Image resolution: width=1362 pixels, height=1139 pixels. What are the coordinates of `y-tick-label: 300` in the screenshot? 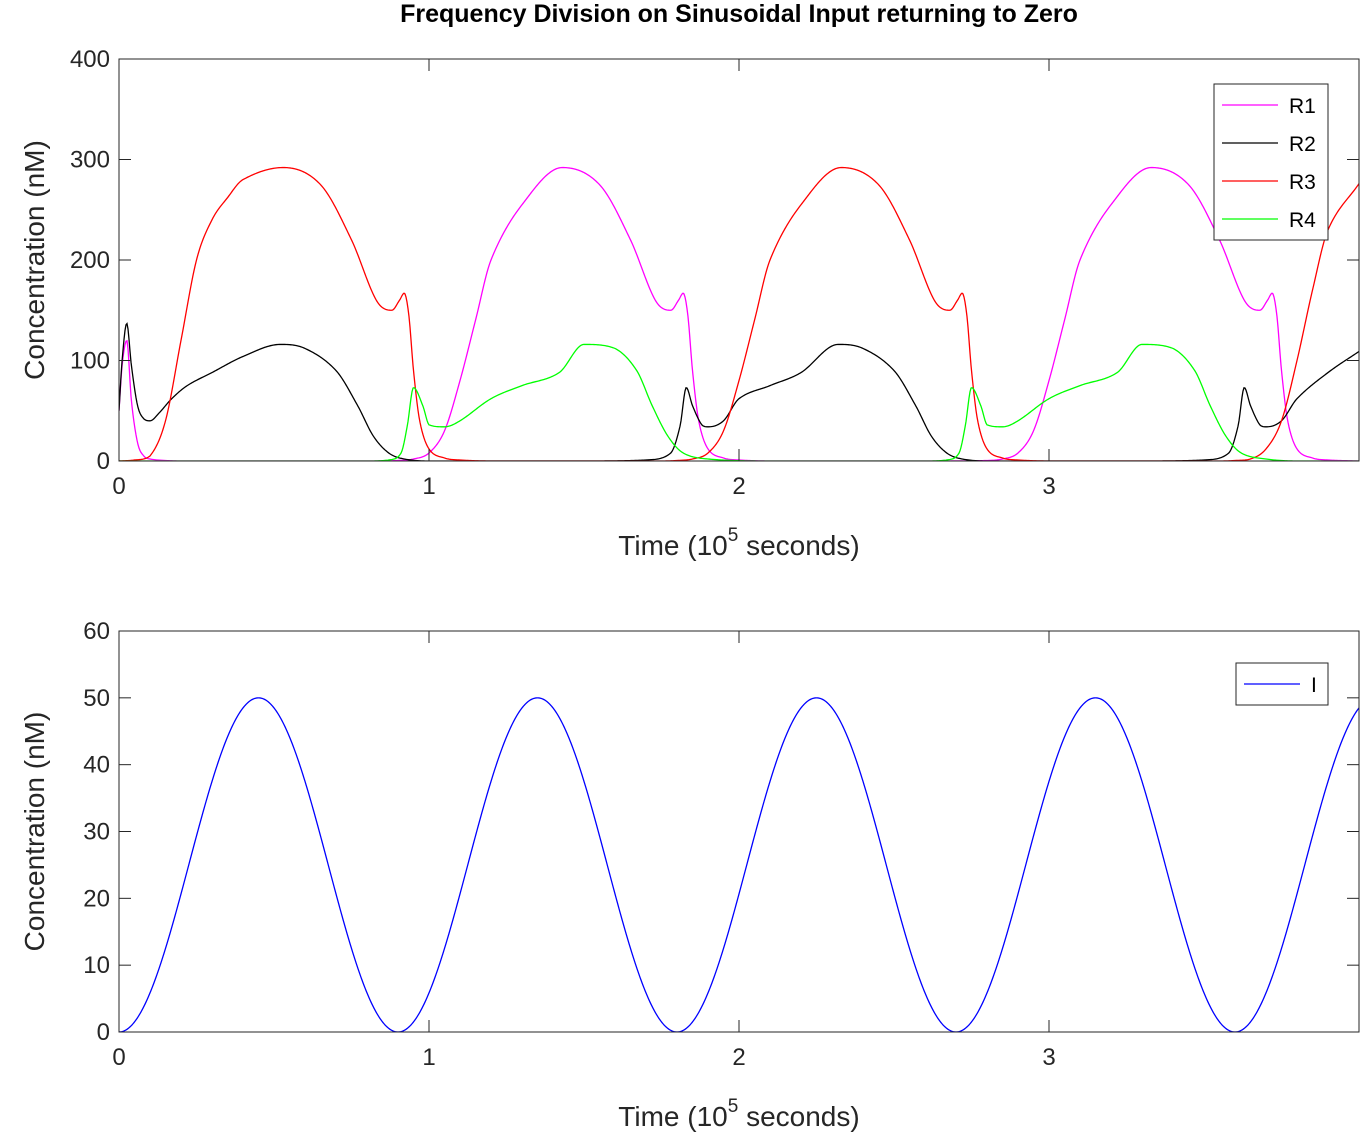 It's located at (90, 160).